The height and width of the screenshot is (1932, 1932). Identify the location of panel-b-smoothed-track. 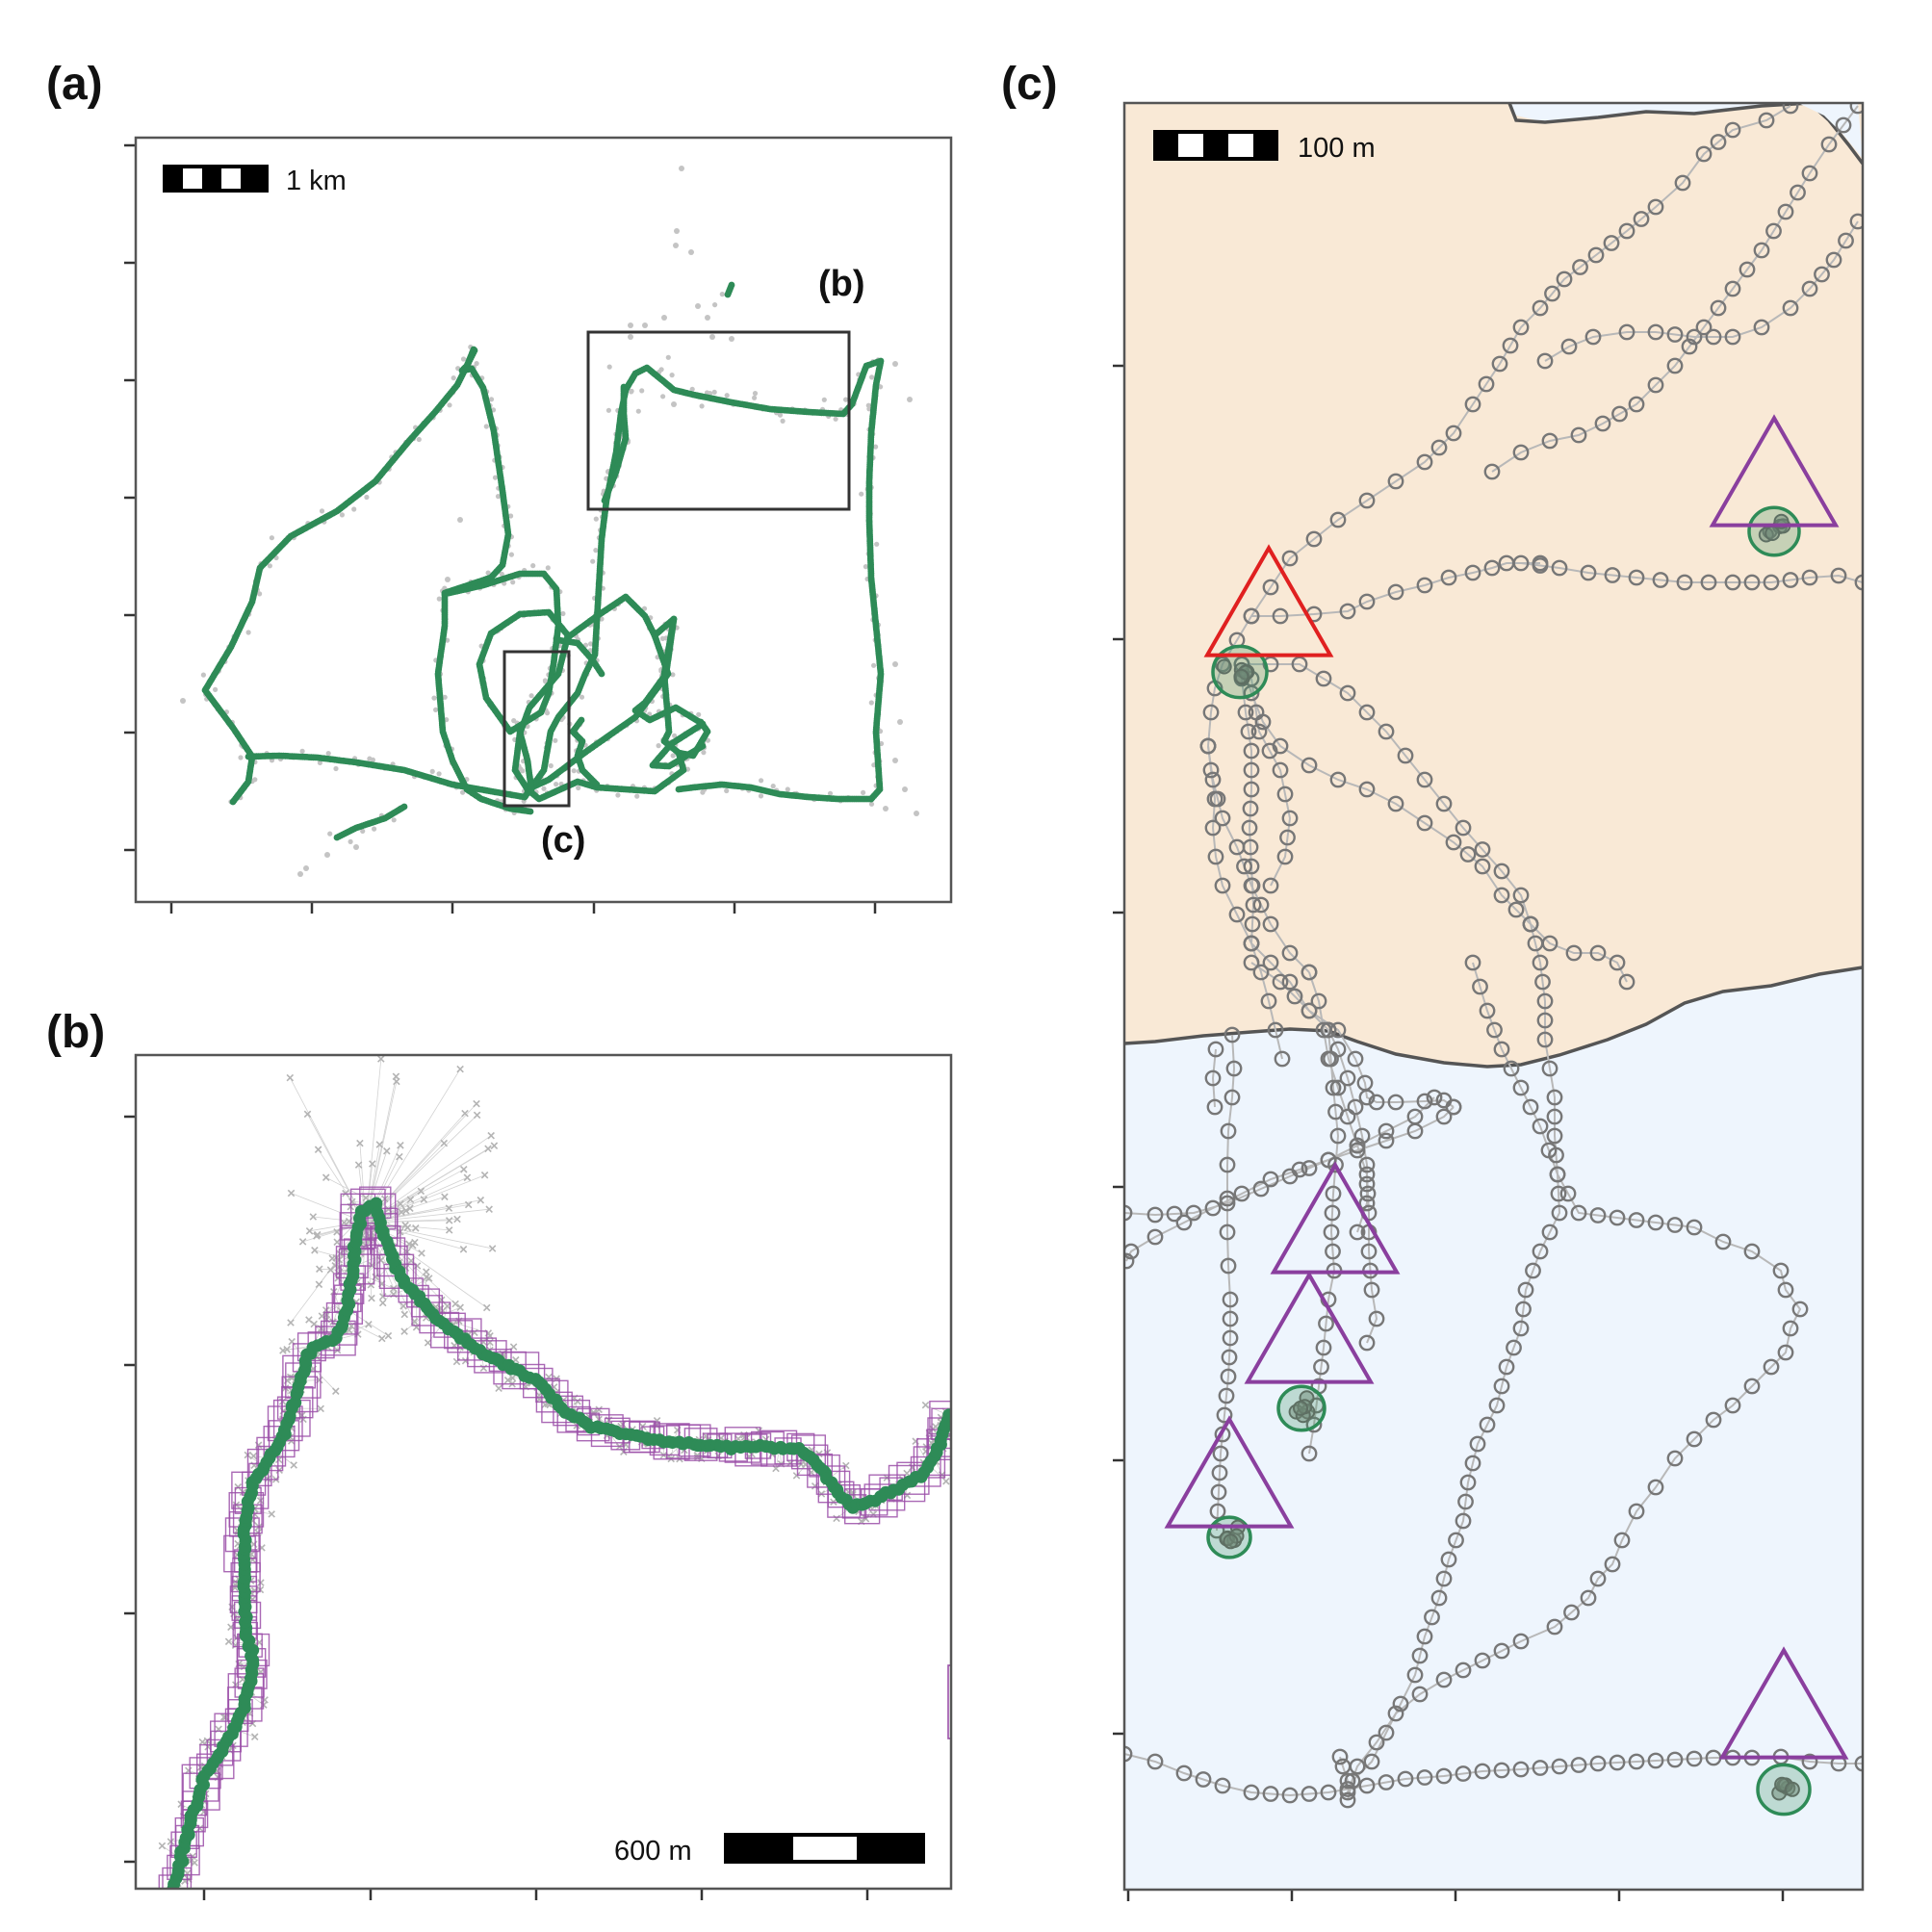
(559, 1543).